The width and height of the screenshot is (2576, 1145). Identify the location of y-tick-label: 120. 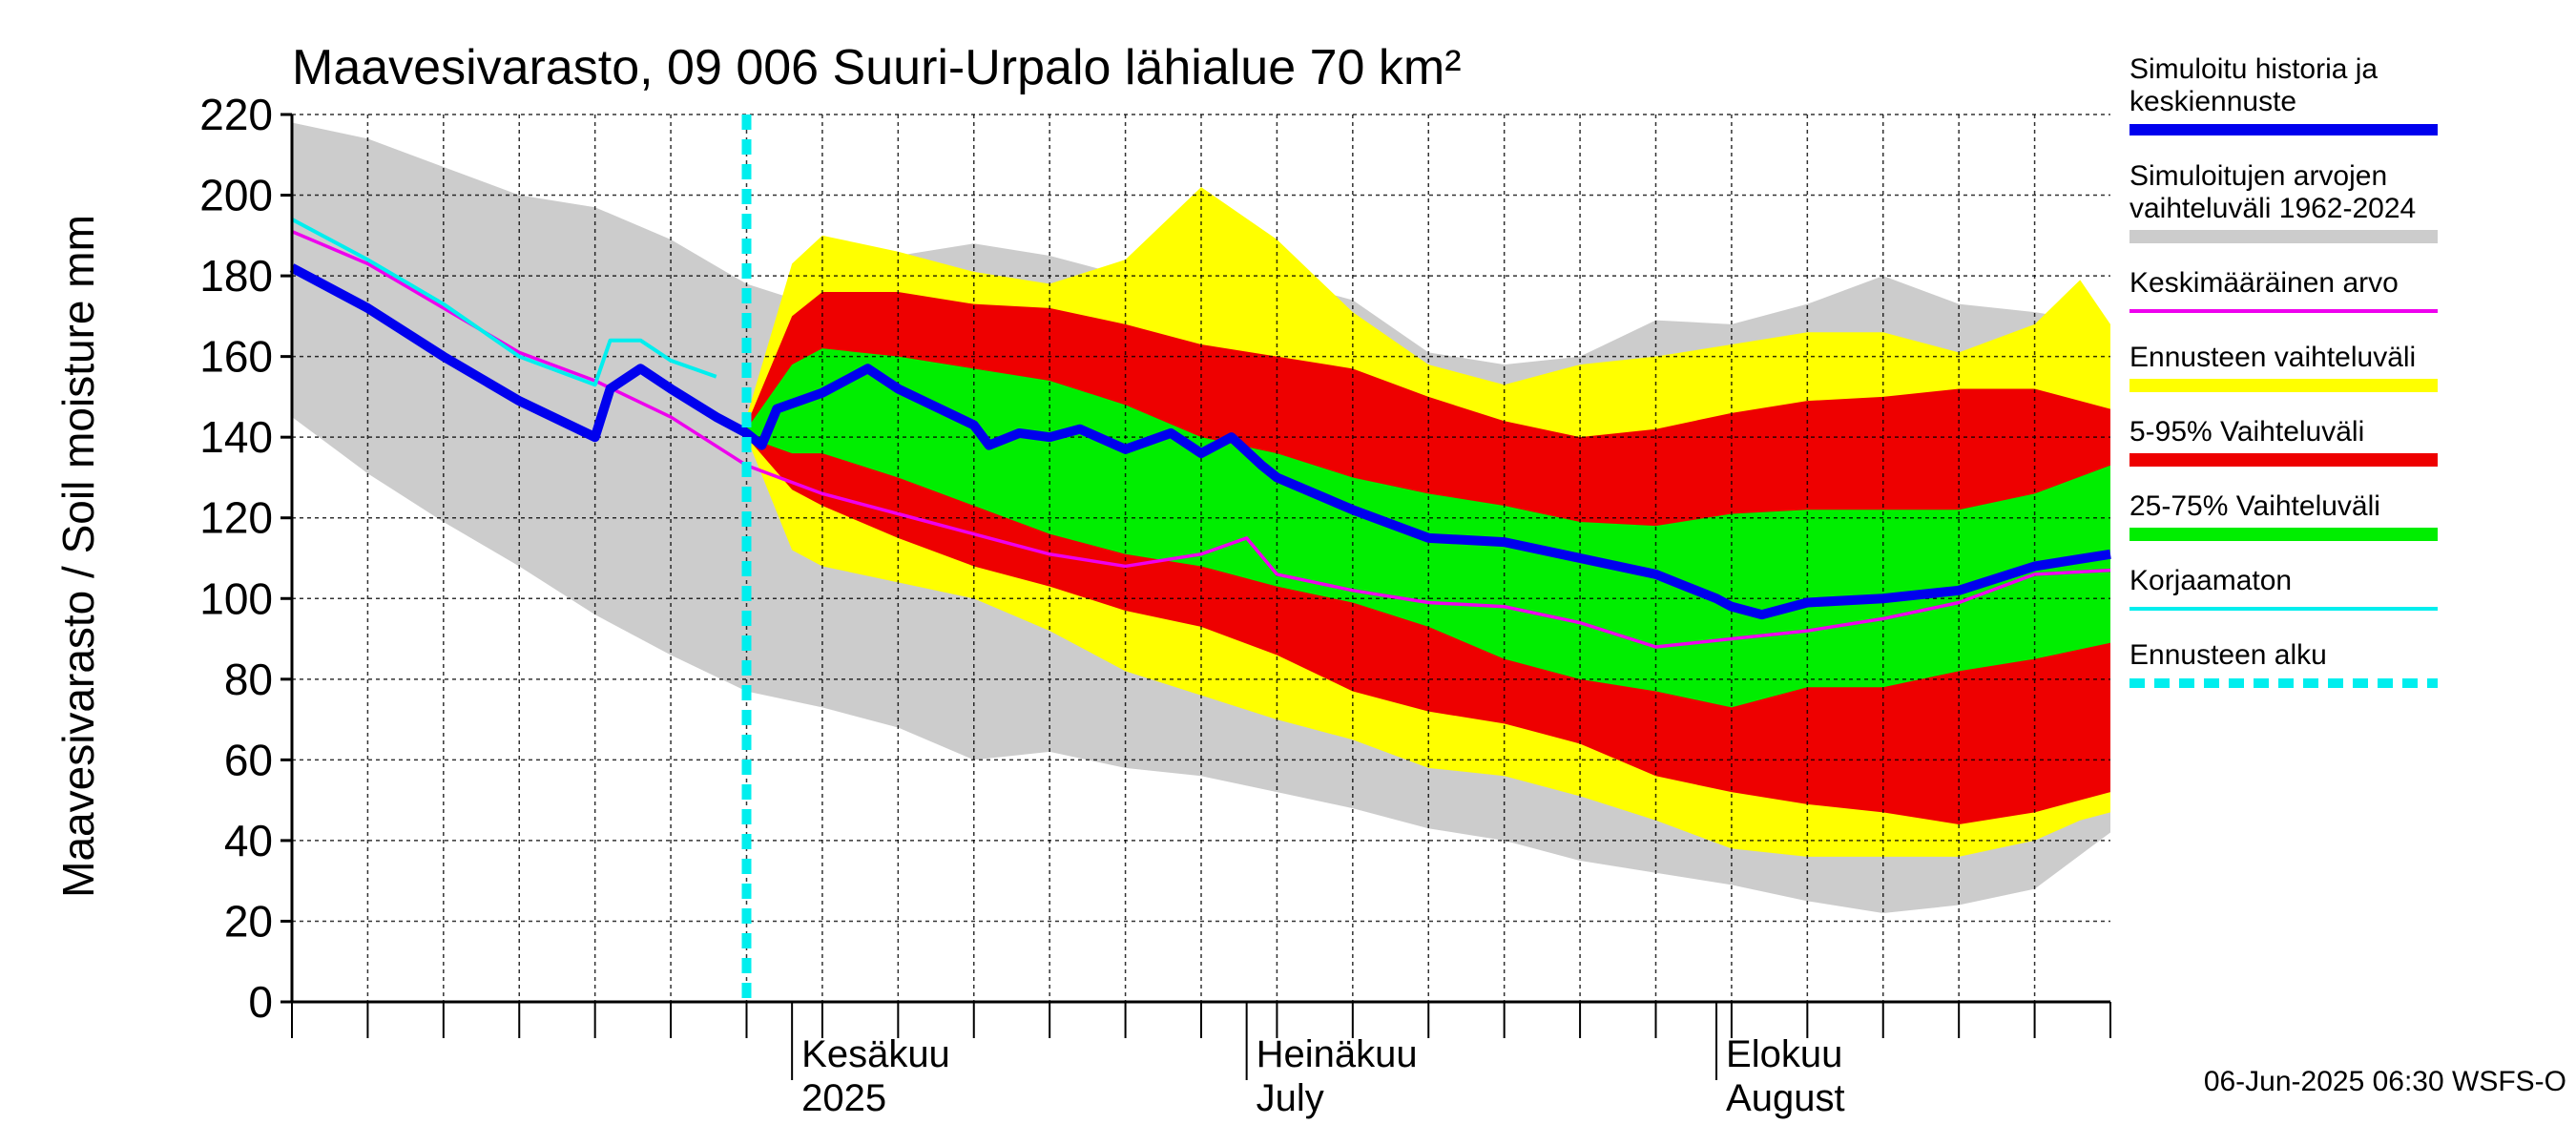
(236, 518).